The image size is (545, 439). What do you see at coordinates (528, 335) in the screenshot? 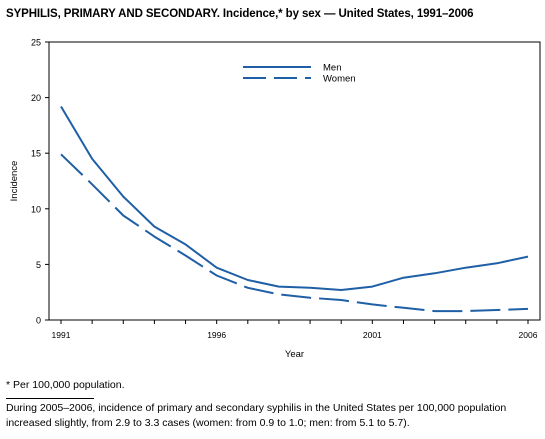
I see `x-tick-label: 2006` at bounding box center [528, 335].